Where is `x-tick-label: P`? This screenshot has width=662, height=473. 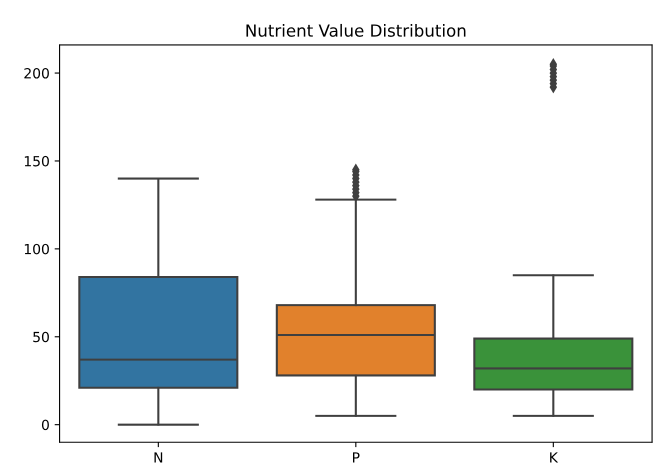
x-tick-label: P is located at coordinates (356, 457).